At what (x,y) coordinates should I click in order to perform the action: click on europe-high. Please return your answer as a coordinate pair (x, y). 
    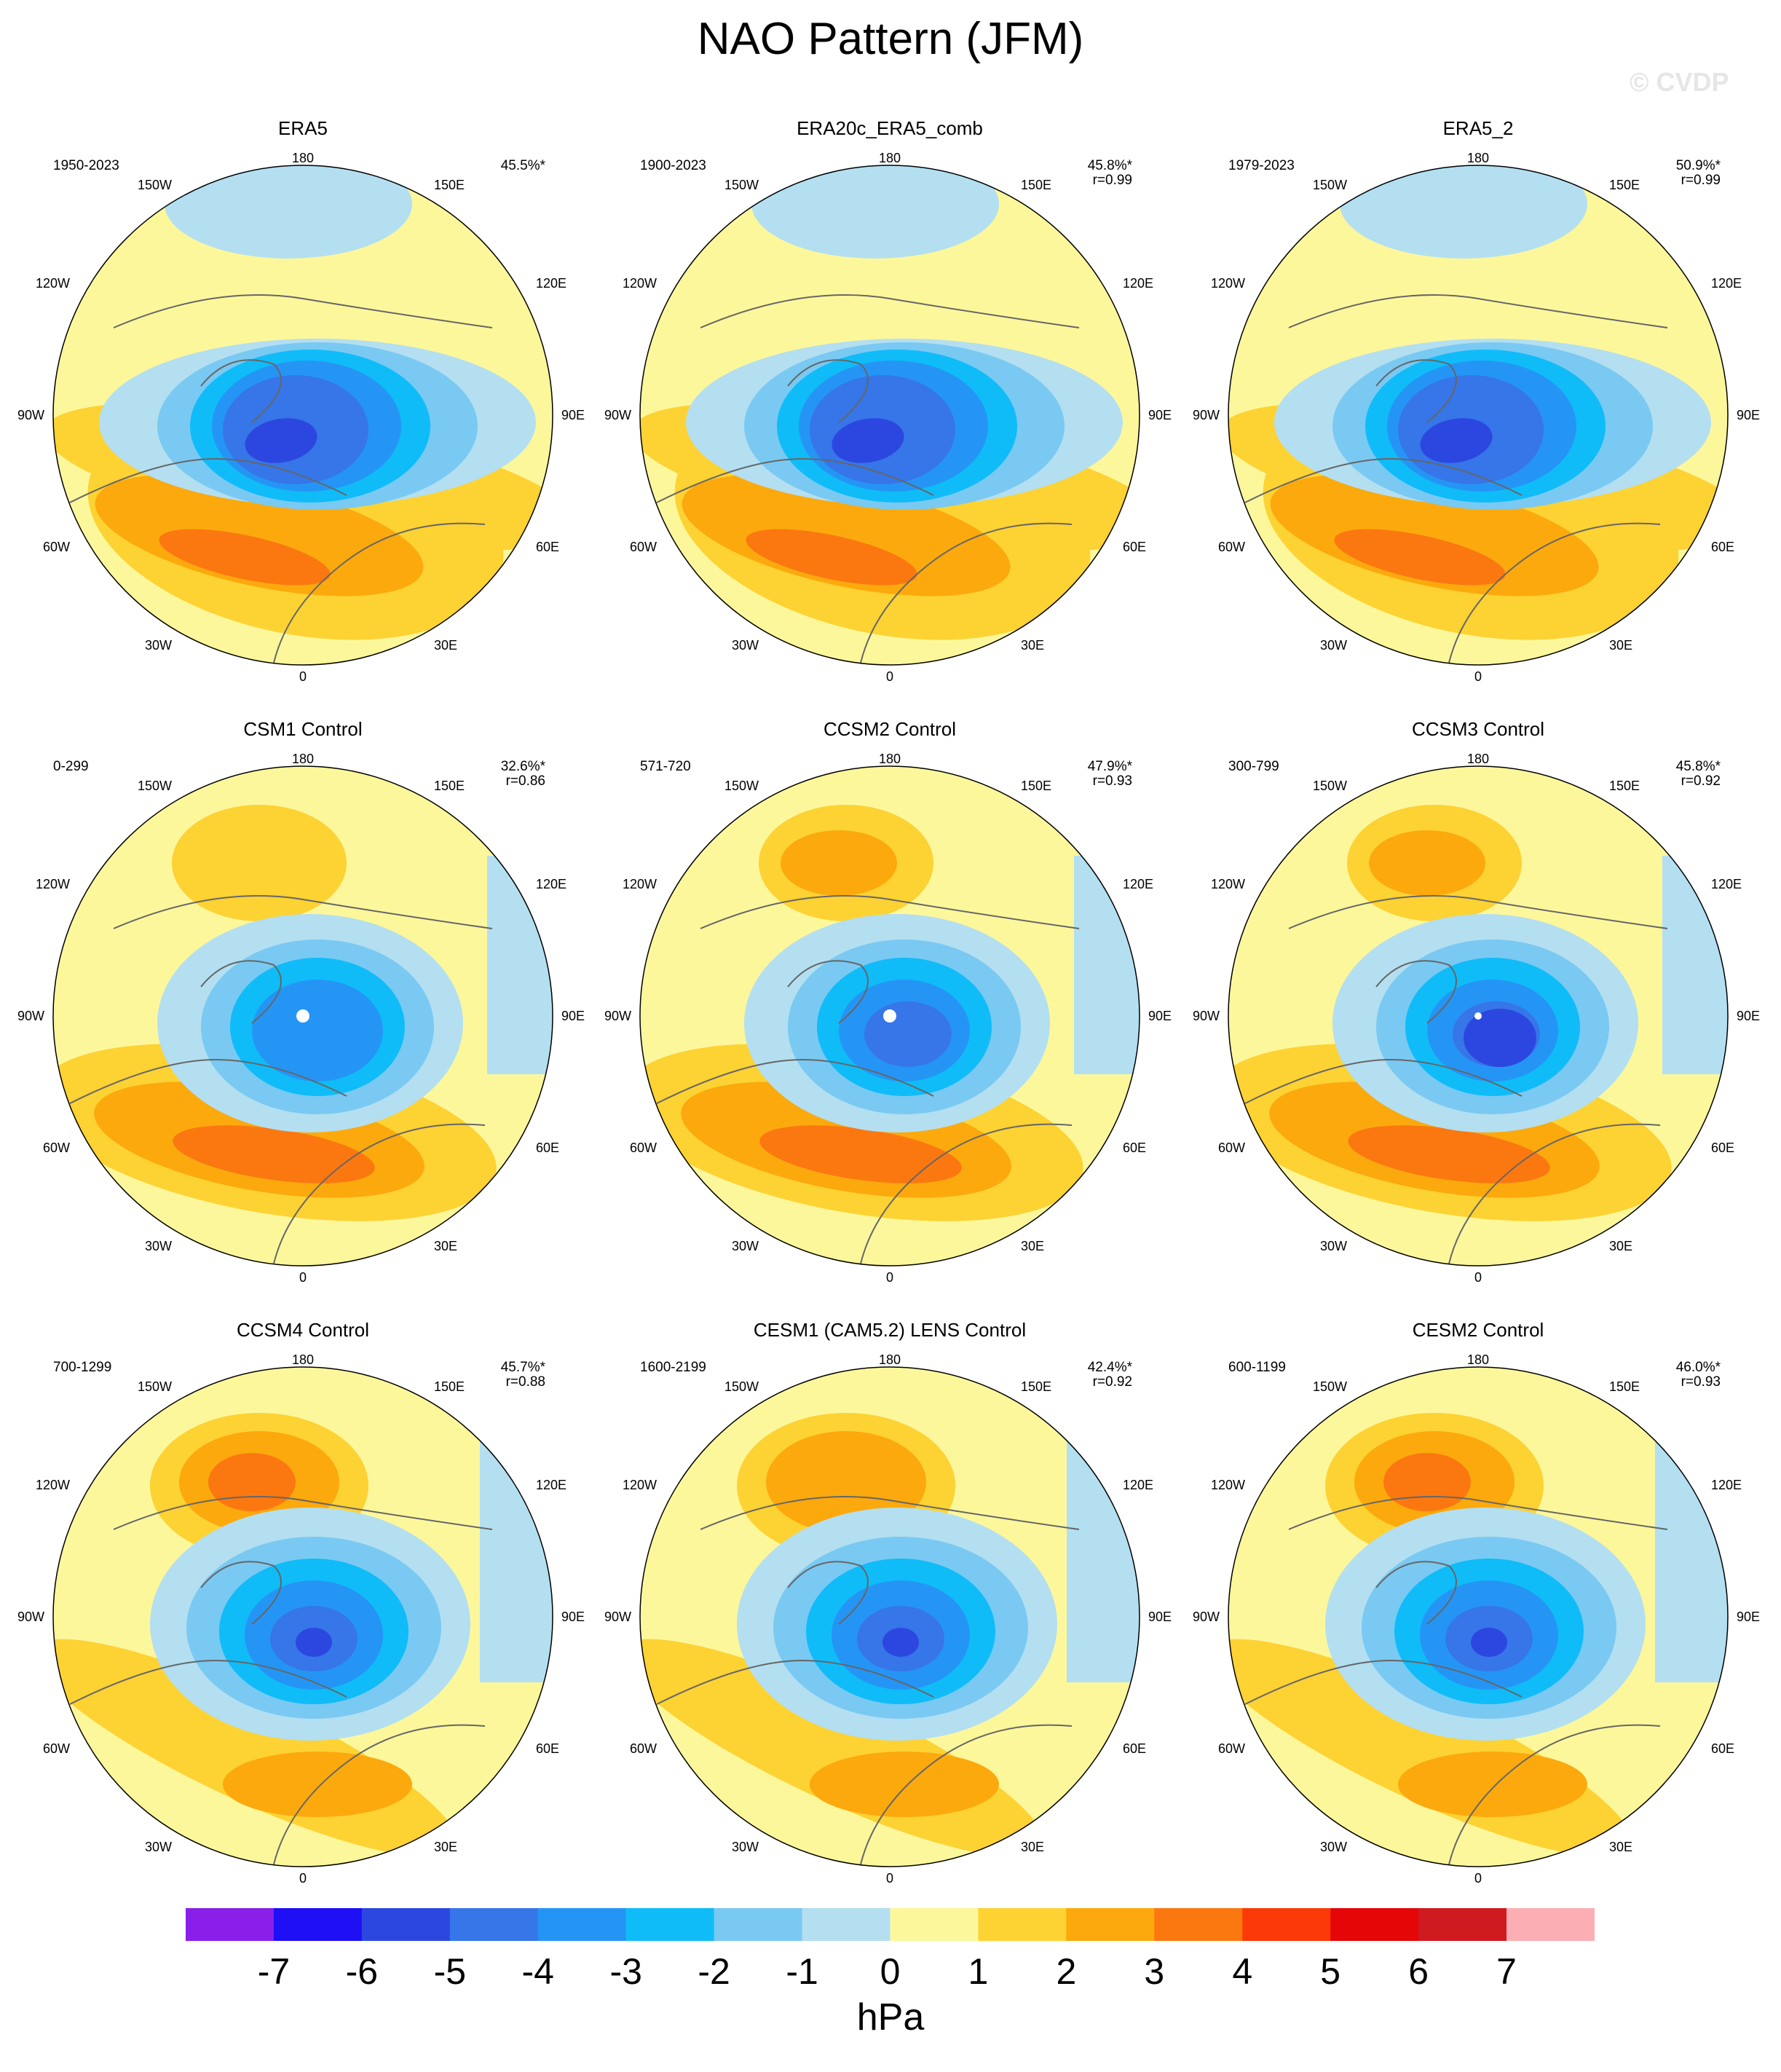
    Looking at the image, I should click on (1492, 1784).